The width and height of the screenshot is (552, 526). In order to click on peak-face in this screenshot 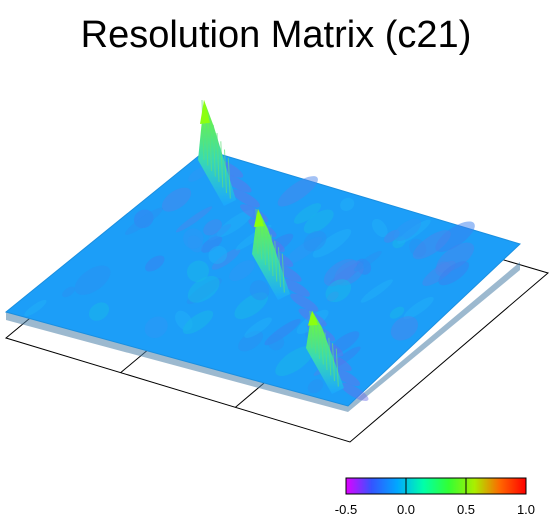, I will do `click(217, 153)`.